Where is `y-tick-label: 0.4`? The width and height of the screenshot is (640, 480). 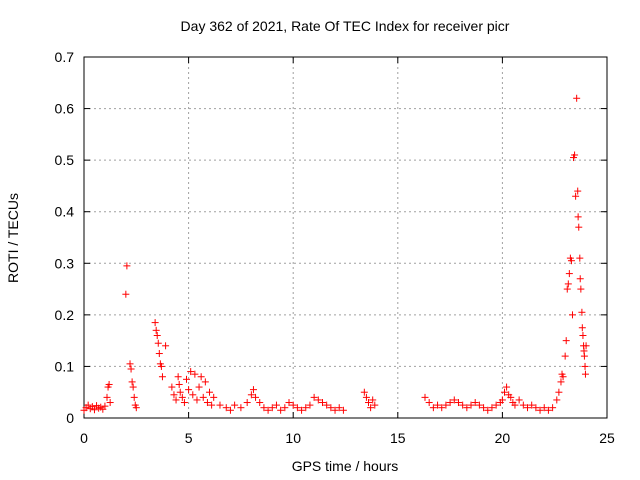 y-tick-label: 0.4 is located at coordinates (65, 212).